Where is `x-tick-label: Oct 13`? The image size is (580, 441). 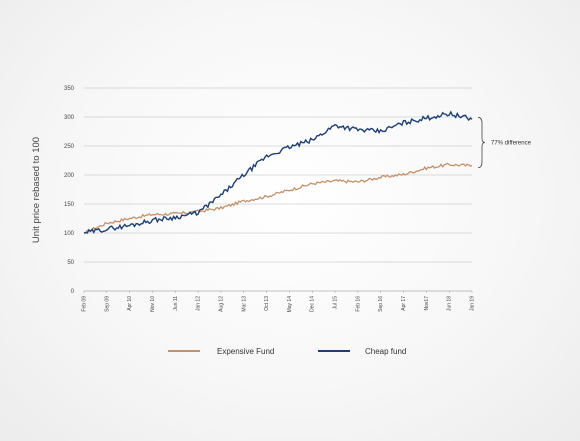
x-tick-label: Oct 13 is located at coordinates (267, 303).